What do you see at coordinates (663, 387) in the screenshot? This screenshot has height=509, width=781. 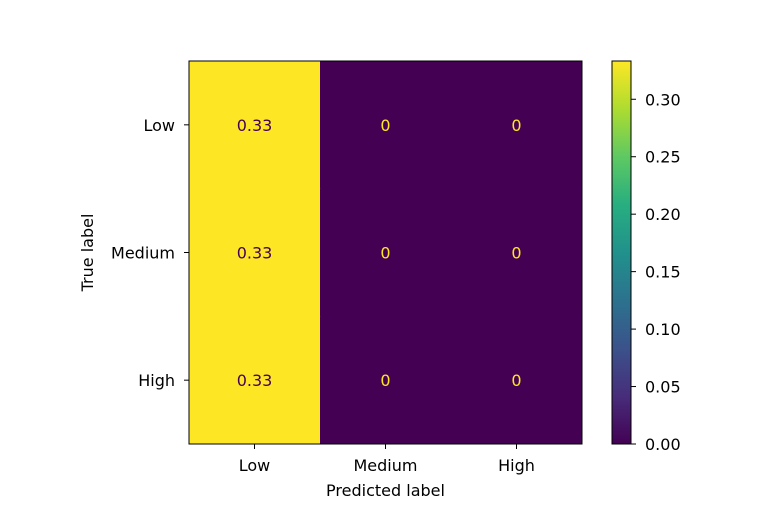 I see `colorbar-tick-label: 0.05` at bounding box center [663, 387].